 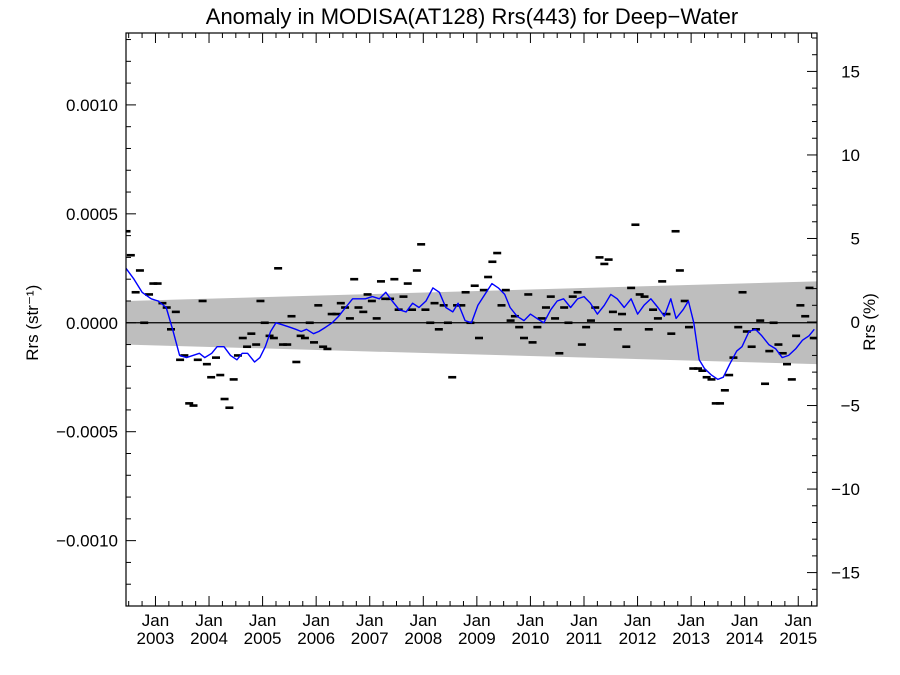 I want to click on y-tick-label-right: −5, so click(x=850, y=406).